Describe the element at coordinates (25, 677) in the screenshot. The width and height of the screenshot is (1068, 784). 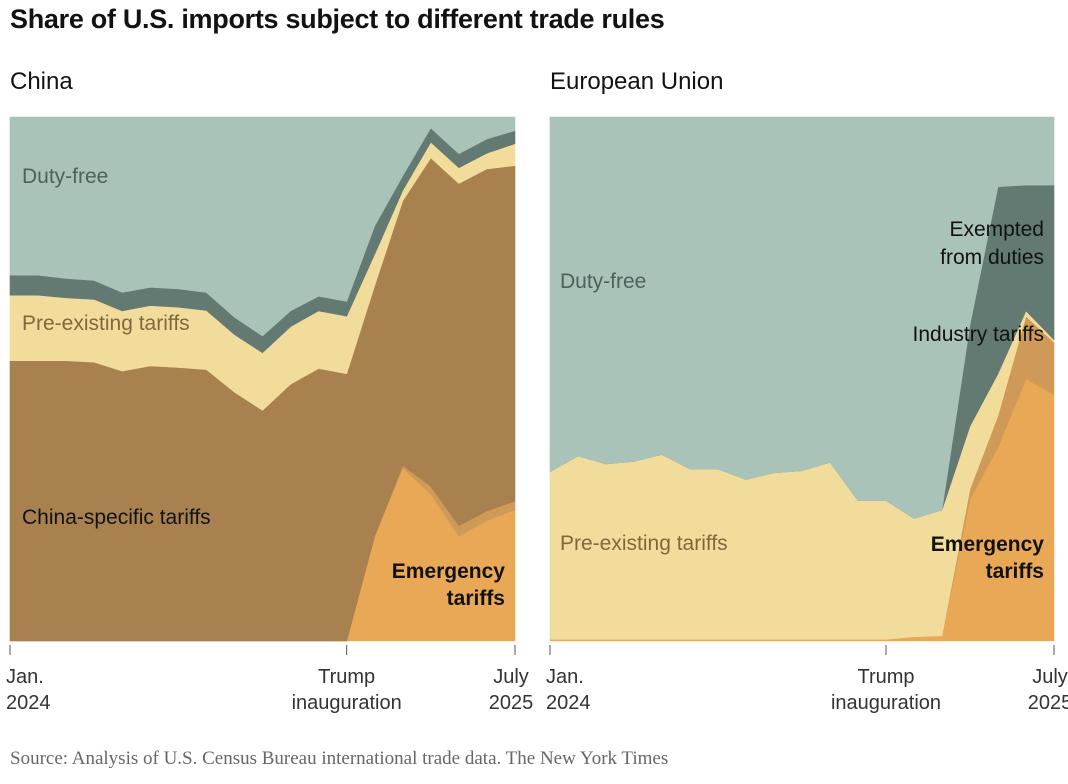
I see `china-x-label-start-line: Jan.` at that location.